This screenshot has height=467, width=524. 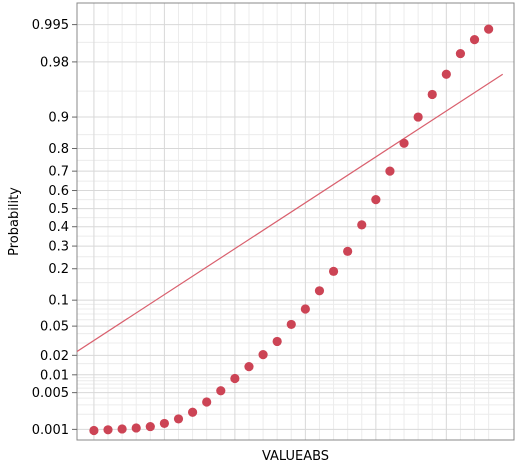 I want to click on y-tick-label: 0.1, so click(x=58, y=301).